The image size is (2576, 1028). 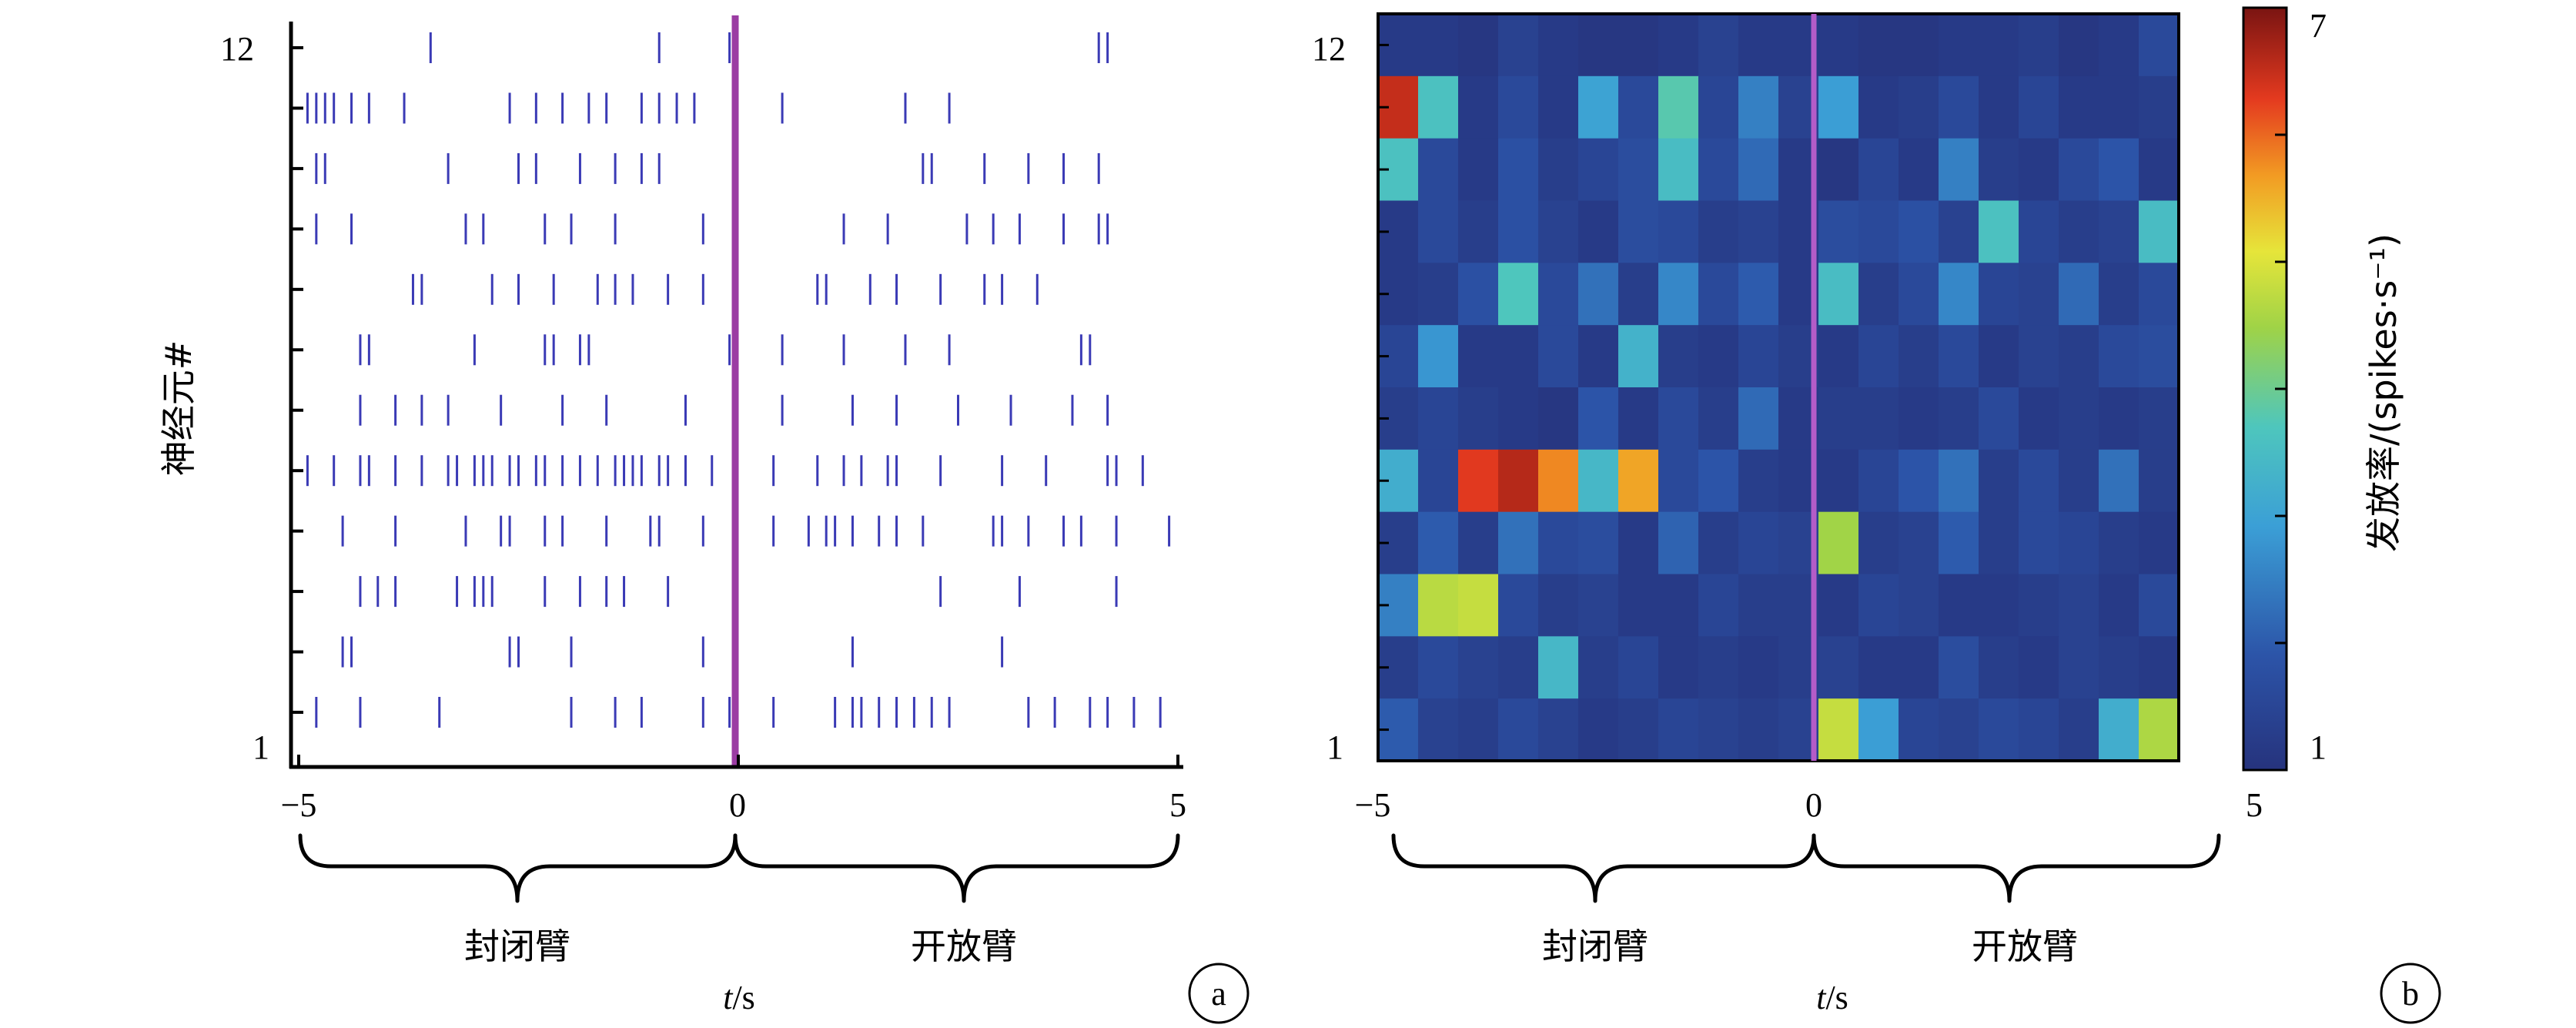 What do you see at coordinates (1839, 481) in the screenshot?
I see `heat-cell-n5-bin11` at bounding box center [1839, 481].